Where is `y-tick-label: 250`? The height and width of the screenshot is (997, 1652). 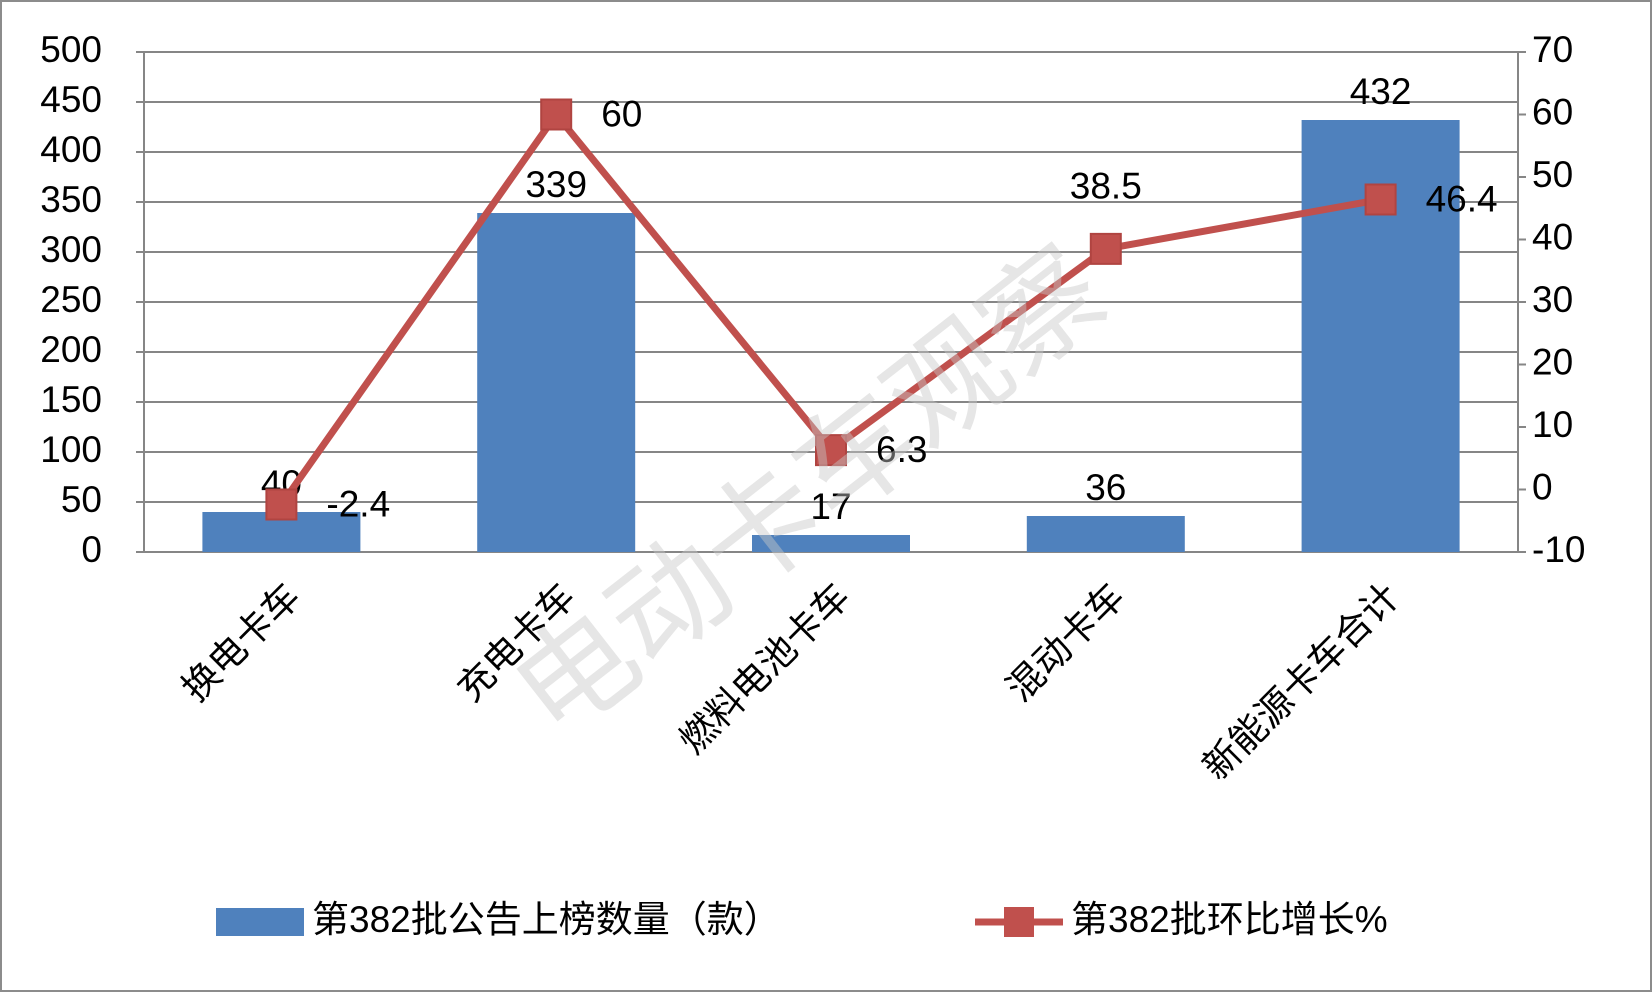 y-tick-label: 250 is located at coordinates (71, 299).